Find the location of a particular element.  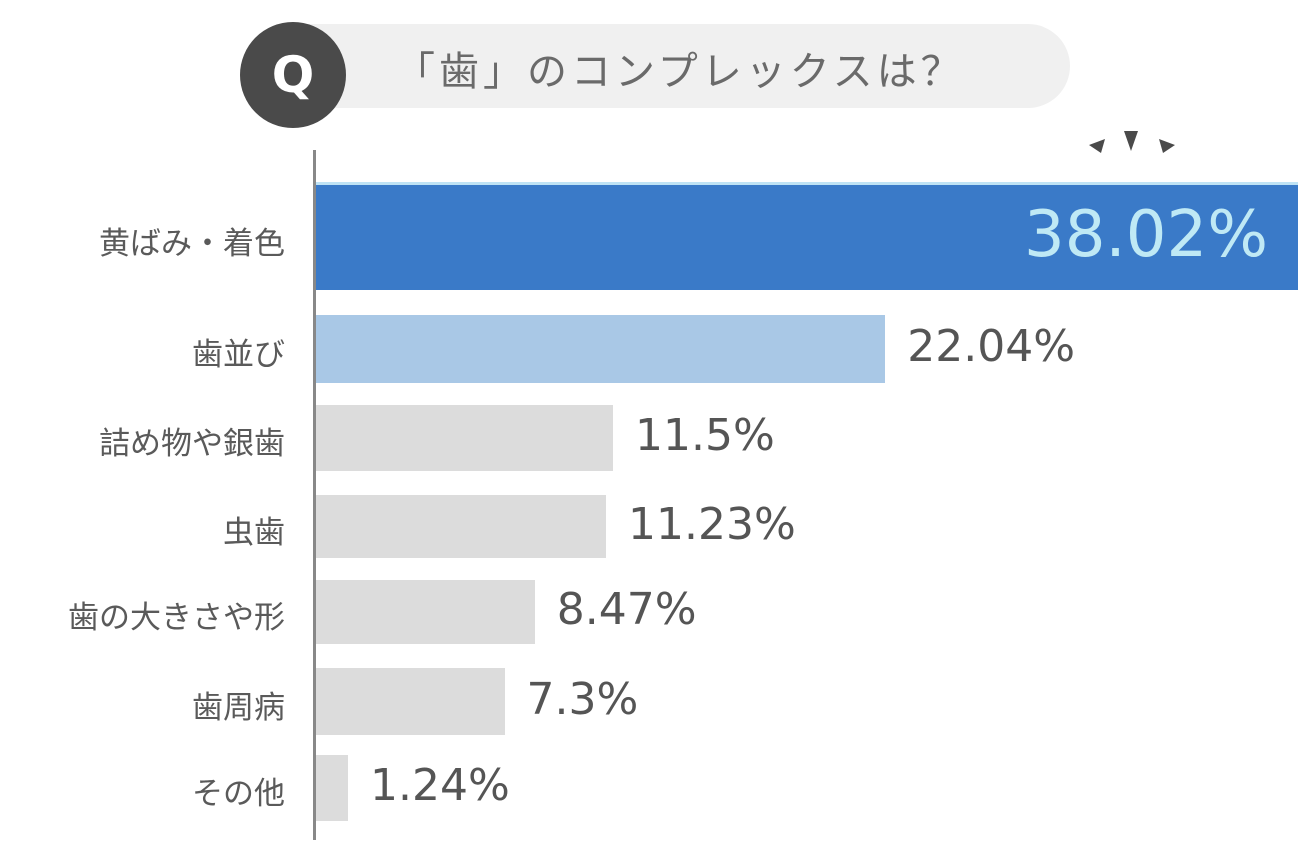

value-label: 38.02% is located at coordinates (1145, 234).